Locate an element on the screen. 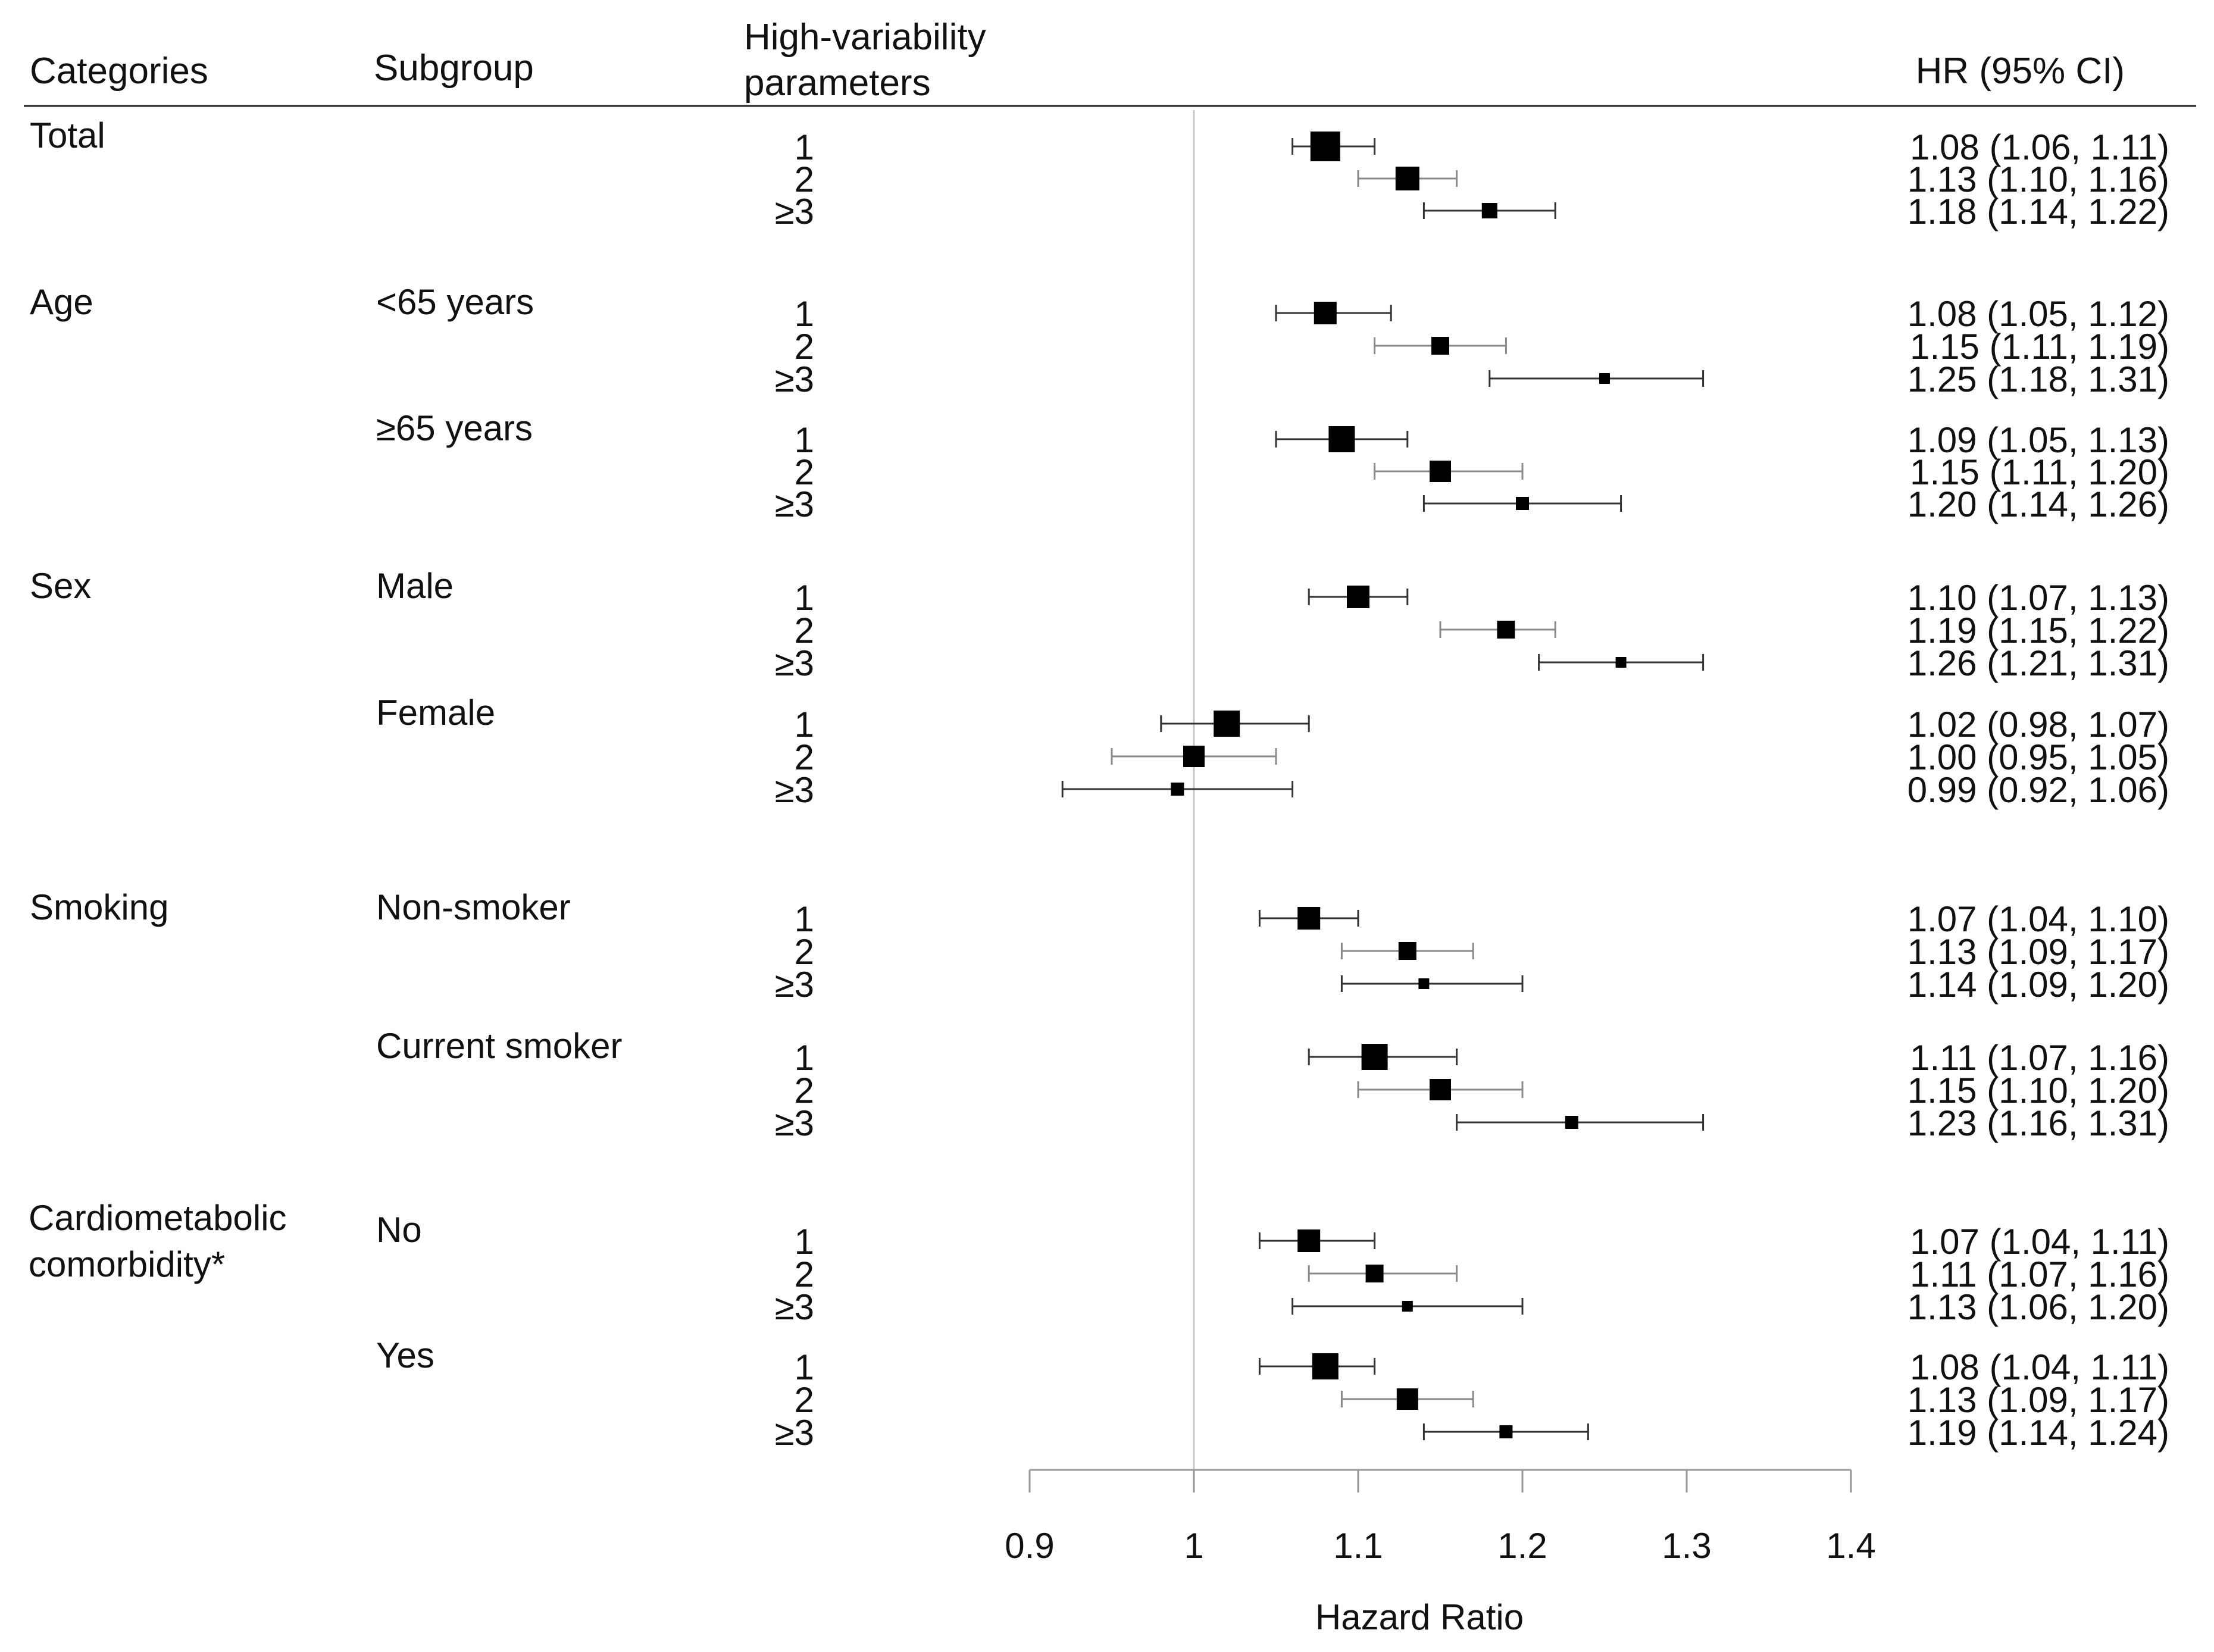 This screenshot has height=1652, width=2214. hr-ci-label: 1.23 (1.16, 1.31) is located at coordinates (2038, 1123).